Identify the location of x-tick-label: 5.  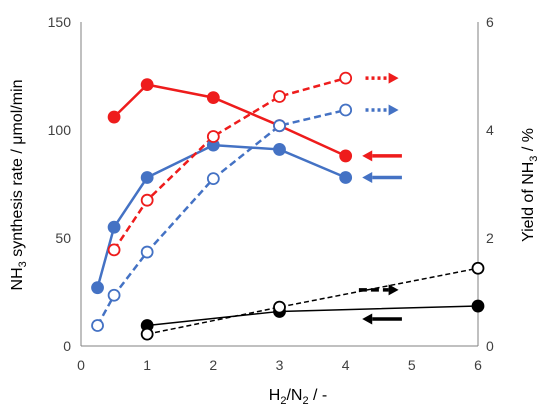
(412, 365).